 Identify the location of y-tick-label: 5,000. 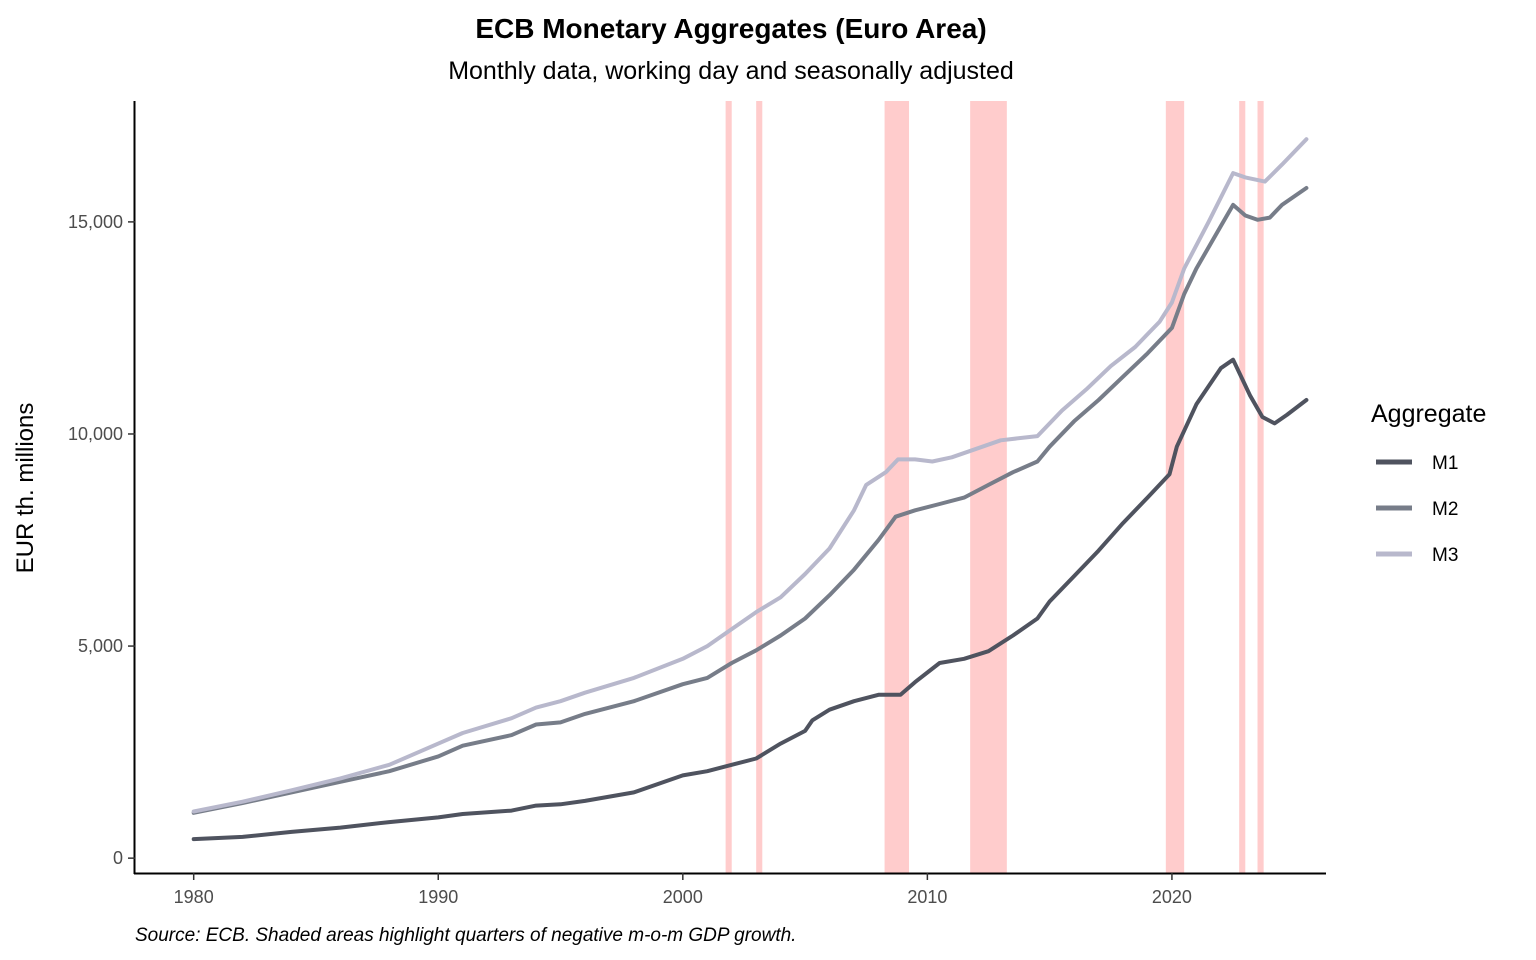
(100, 646).